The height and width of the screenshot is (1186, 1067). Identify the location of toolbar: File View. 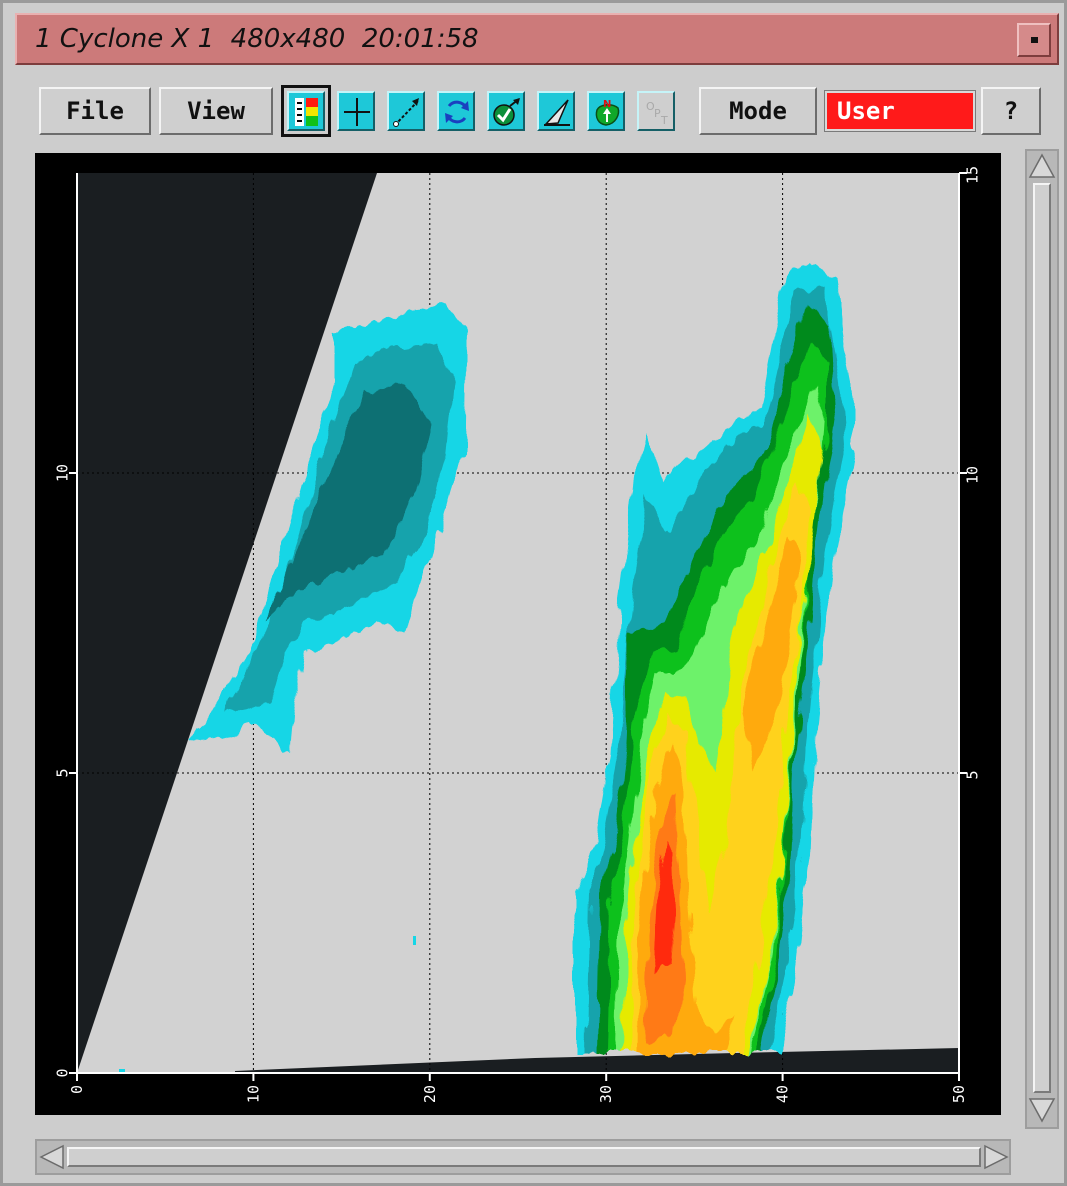
(540, 111).